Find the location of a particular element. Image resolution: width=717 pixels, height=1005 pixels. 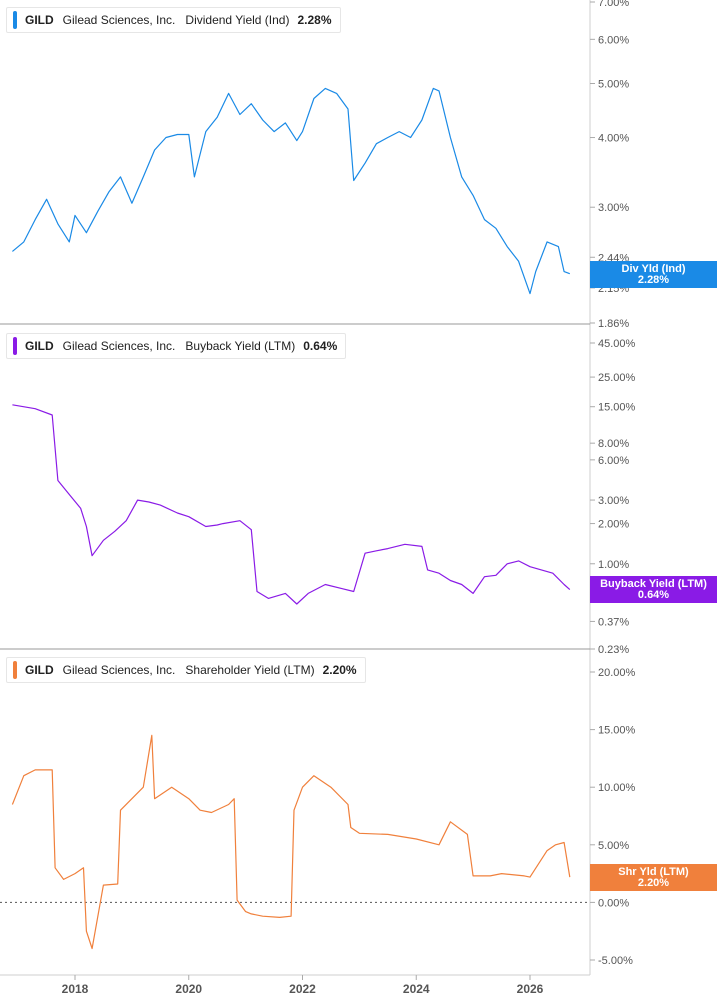

tag-value: 0.64% is located at coordinates (653, 594).